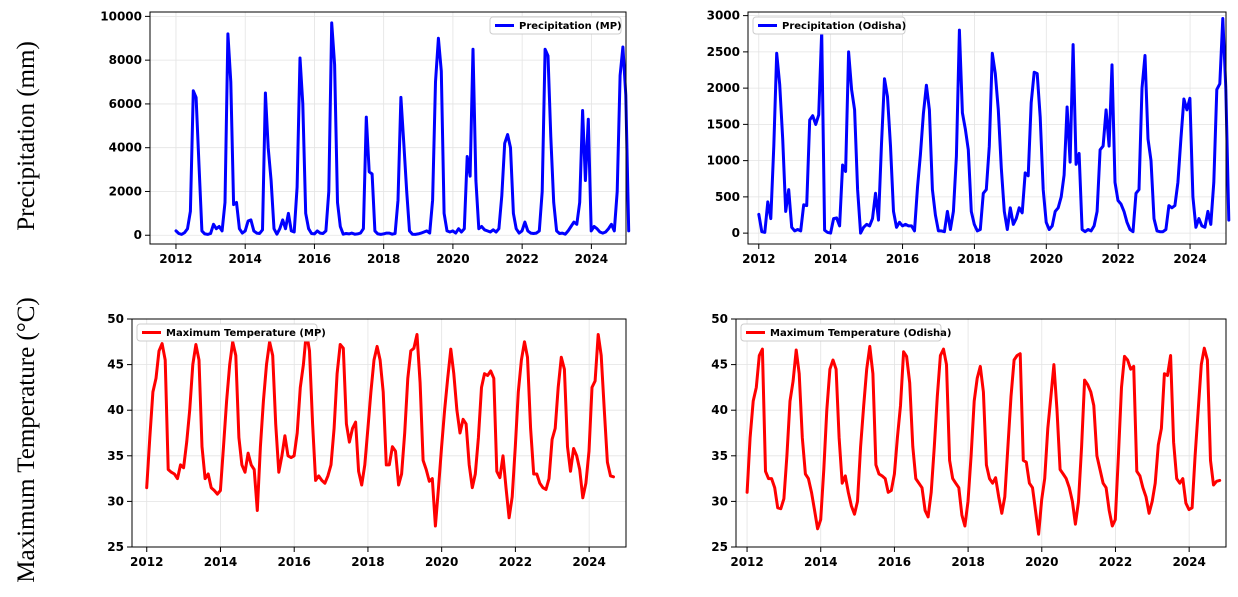 The height and width of the screenshot is (597, 1238). Describe the element at coordinates (860, 333) in the screenshot. I see `legend-label: Maximum Temperature (Odisha)` at that location.